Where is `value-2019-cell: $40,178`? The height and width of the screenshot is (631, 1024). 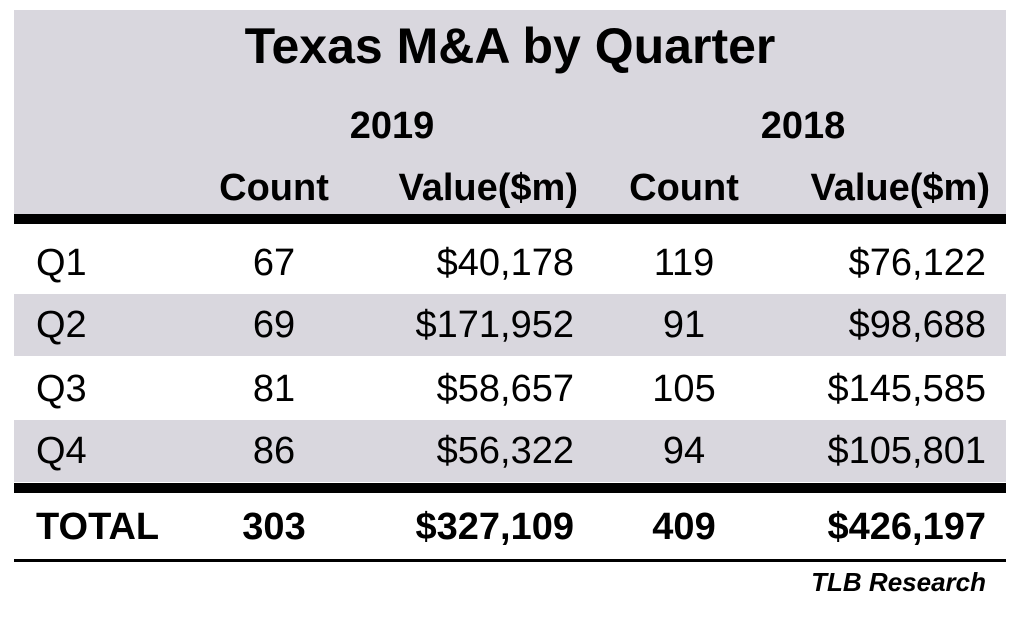 value-2019-cell: $40,178 is located at coordinates (505, 263).